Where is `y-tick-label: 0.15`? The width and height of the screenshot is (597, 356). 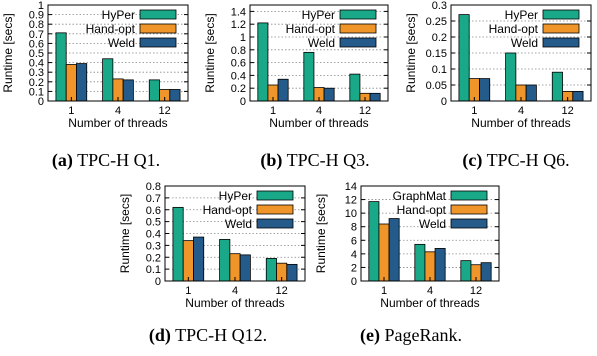
y-tick-label: 0.15 is located at coordinates (436, 54).